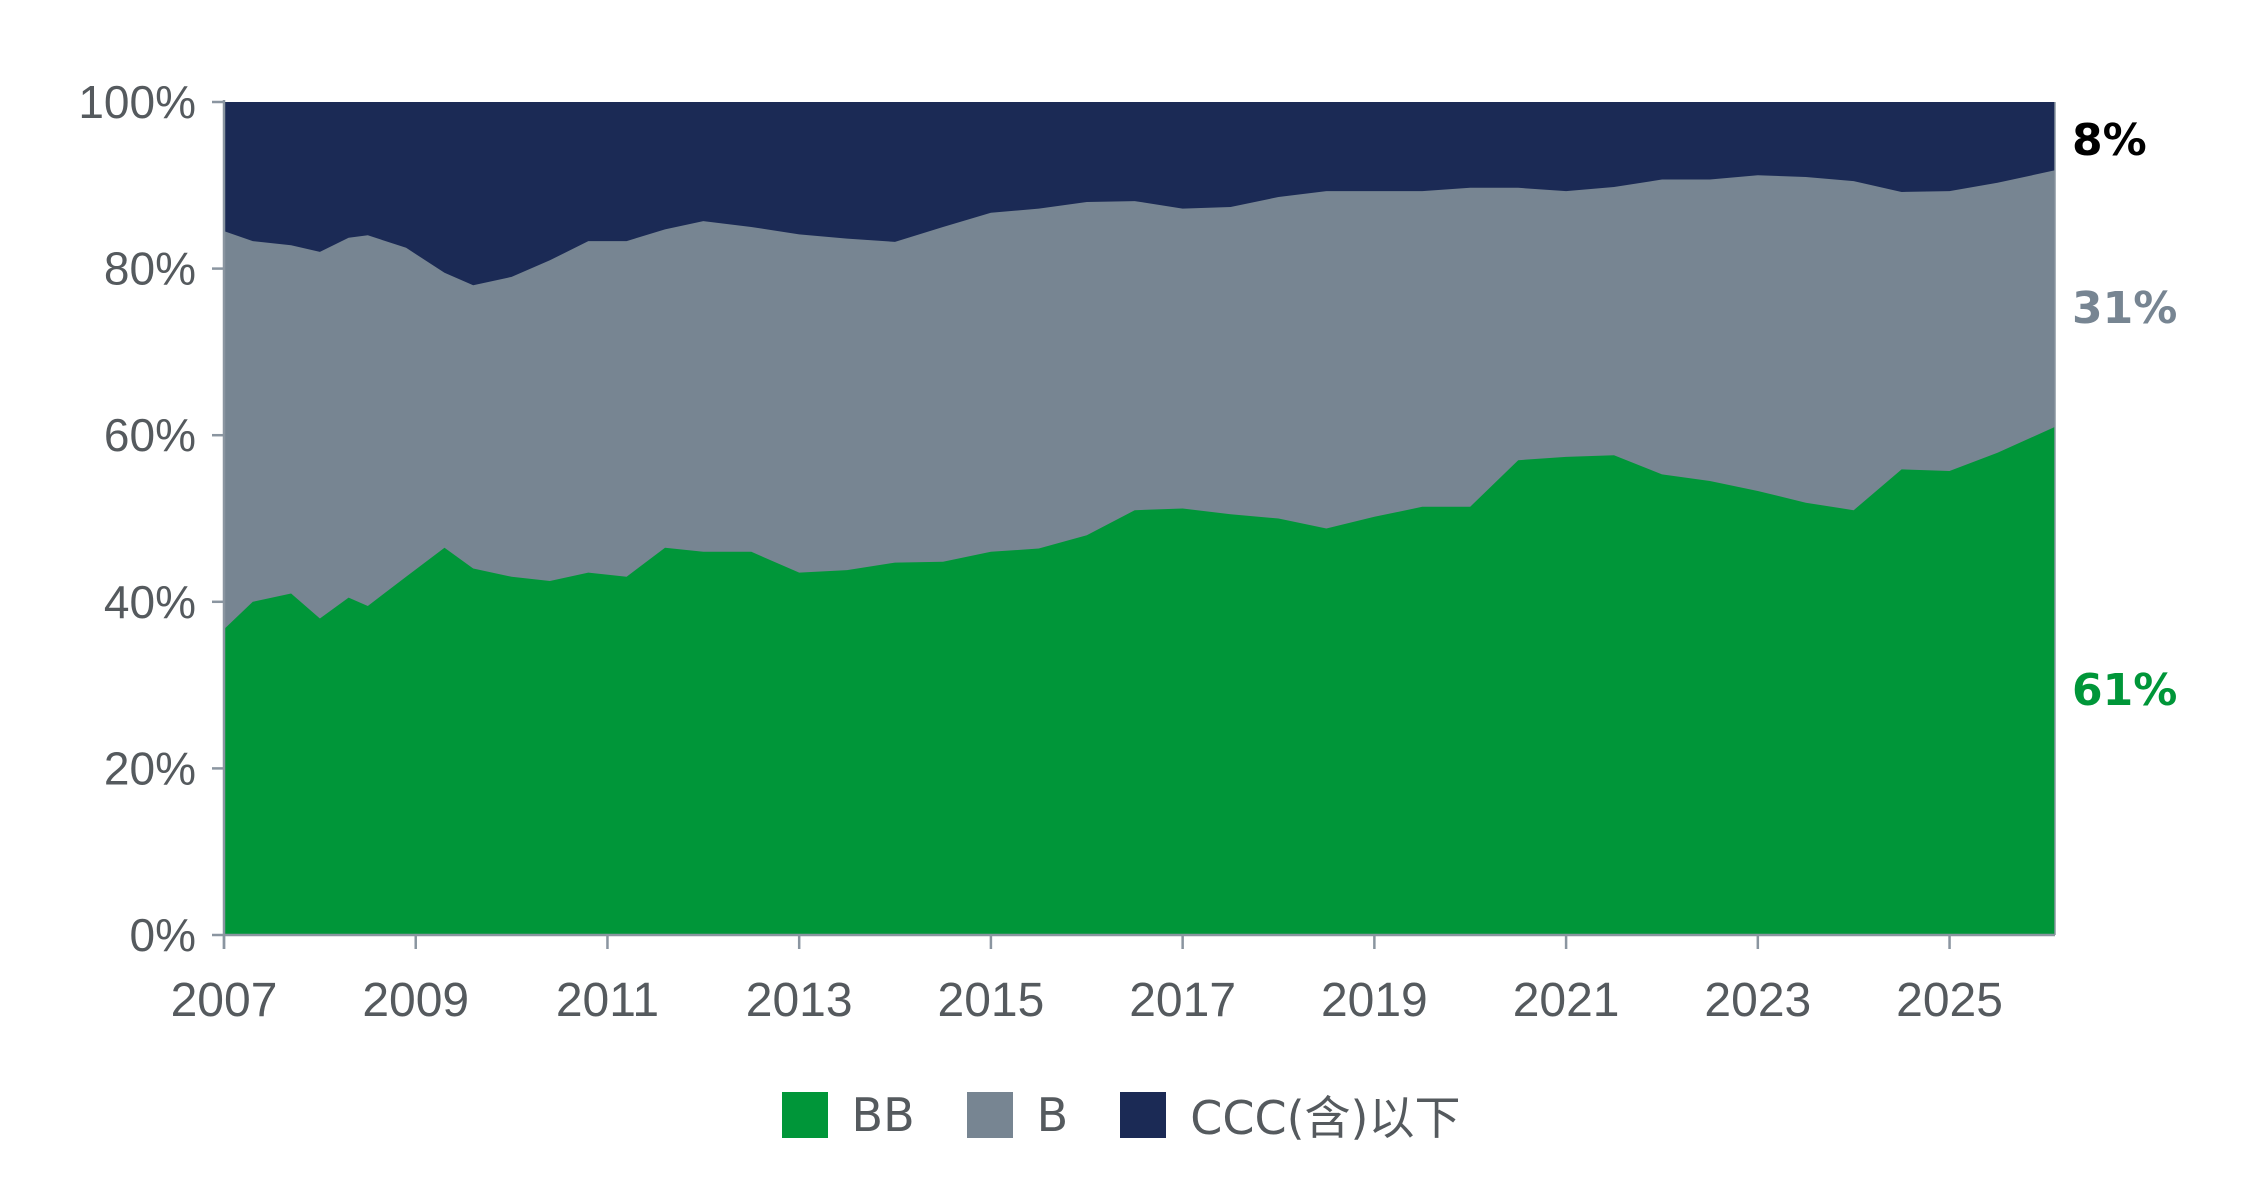  What do you see at coordinates (137, 102) in the screenshot?
I see `y-tick-label: 100%` at bounding box center [137, 102].